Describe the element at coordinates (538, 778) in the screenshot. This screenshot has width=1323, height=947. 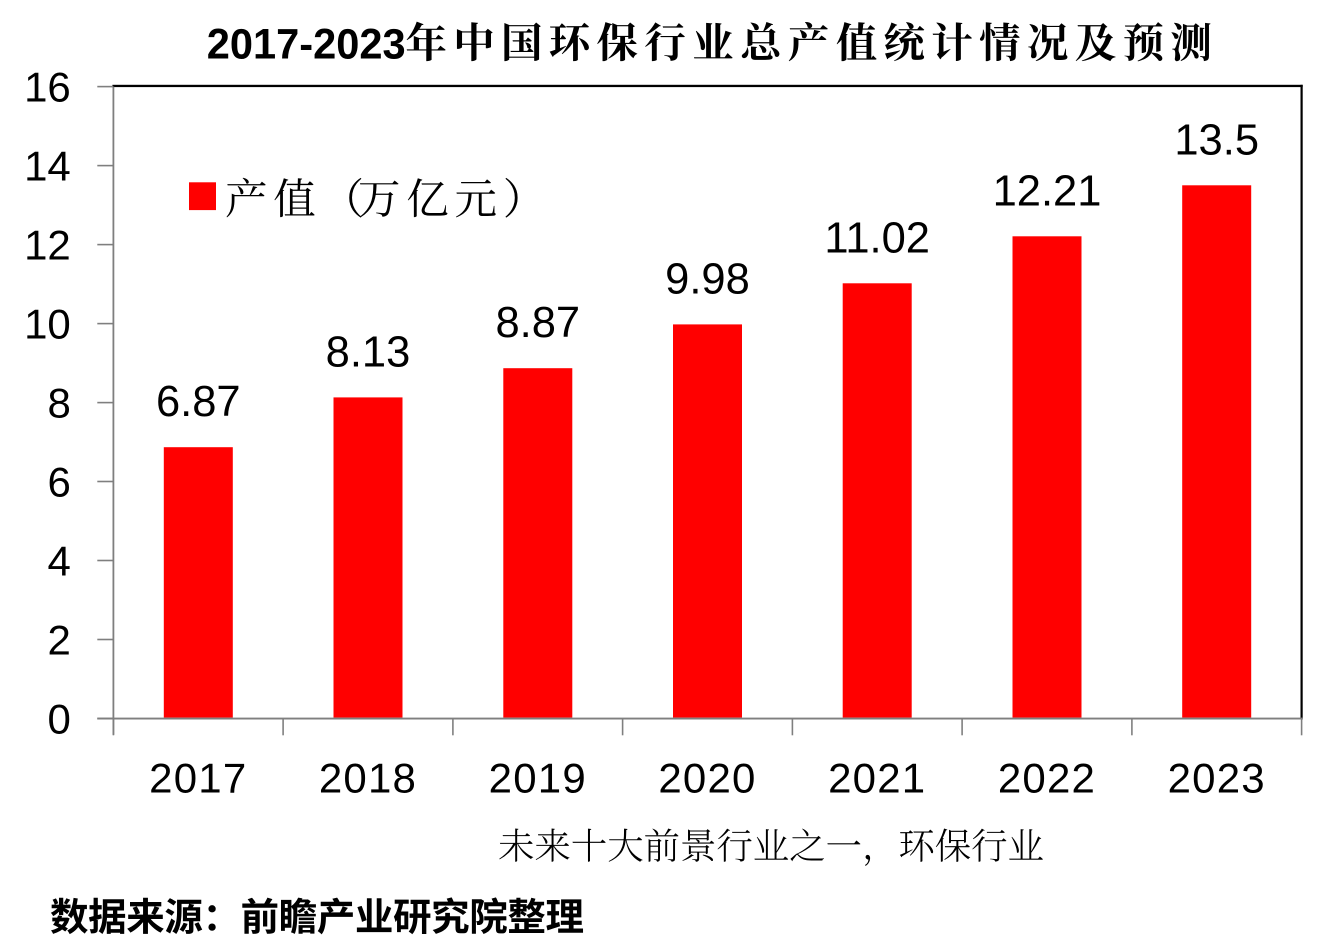
I see `svg-text: 2019` at that location.